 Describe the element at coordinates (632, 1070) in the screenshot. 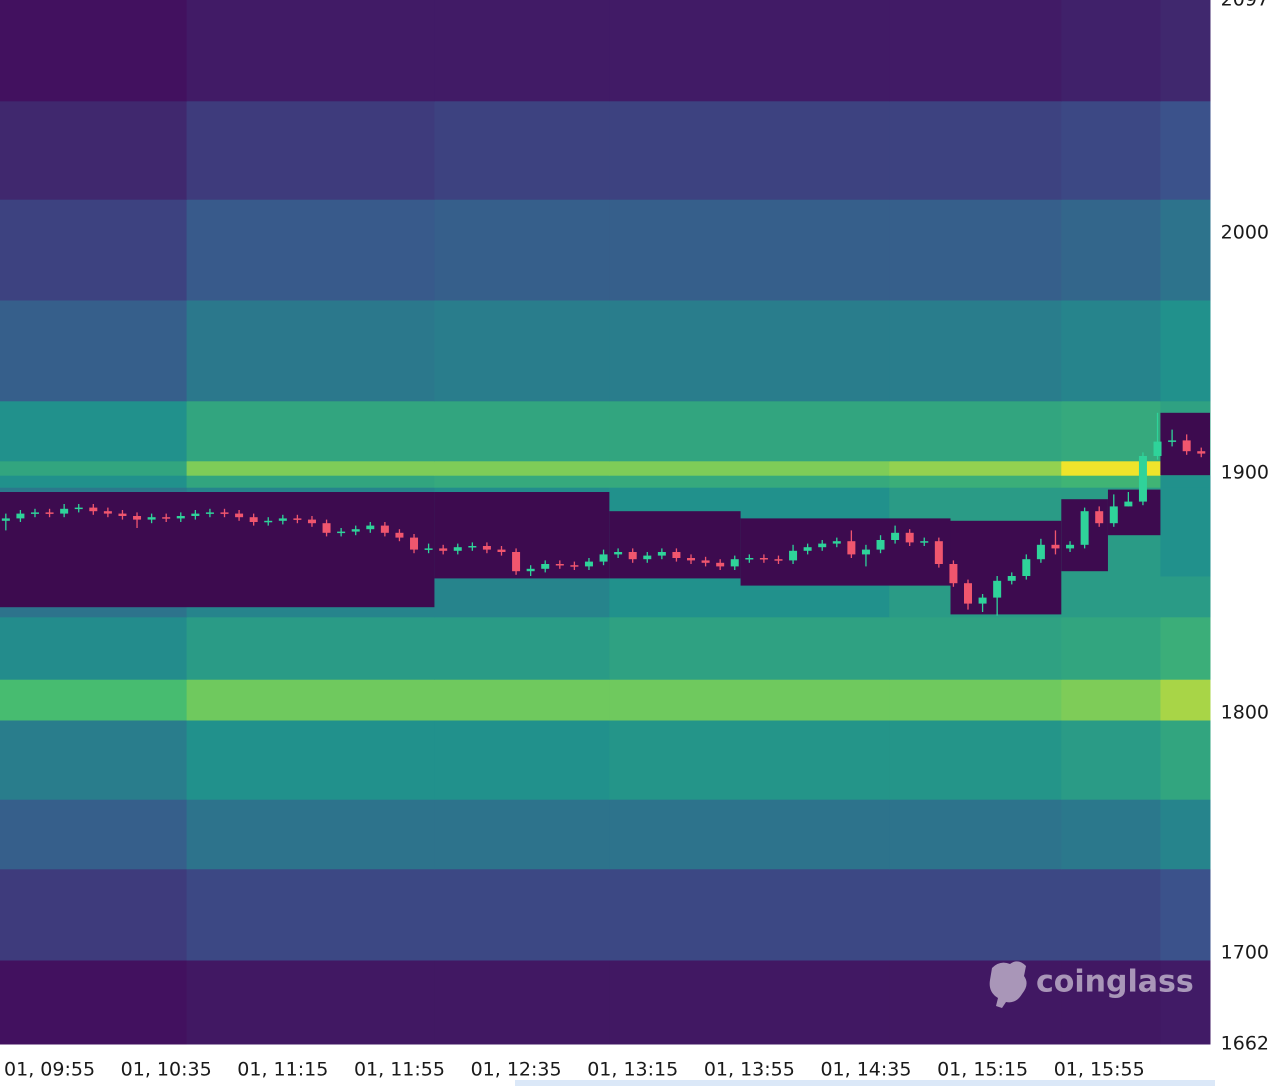

I see `x-tick-label: 01, 13:15` at that location.